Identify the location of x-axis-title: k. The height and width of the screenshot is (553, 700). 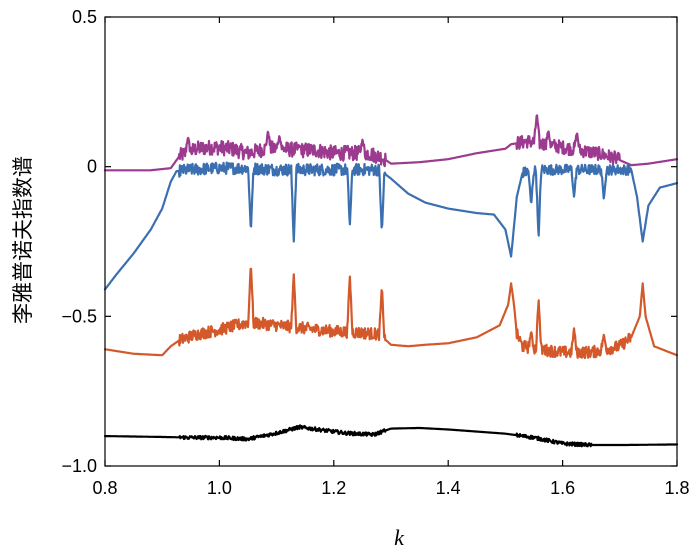
(399, 537).